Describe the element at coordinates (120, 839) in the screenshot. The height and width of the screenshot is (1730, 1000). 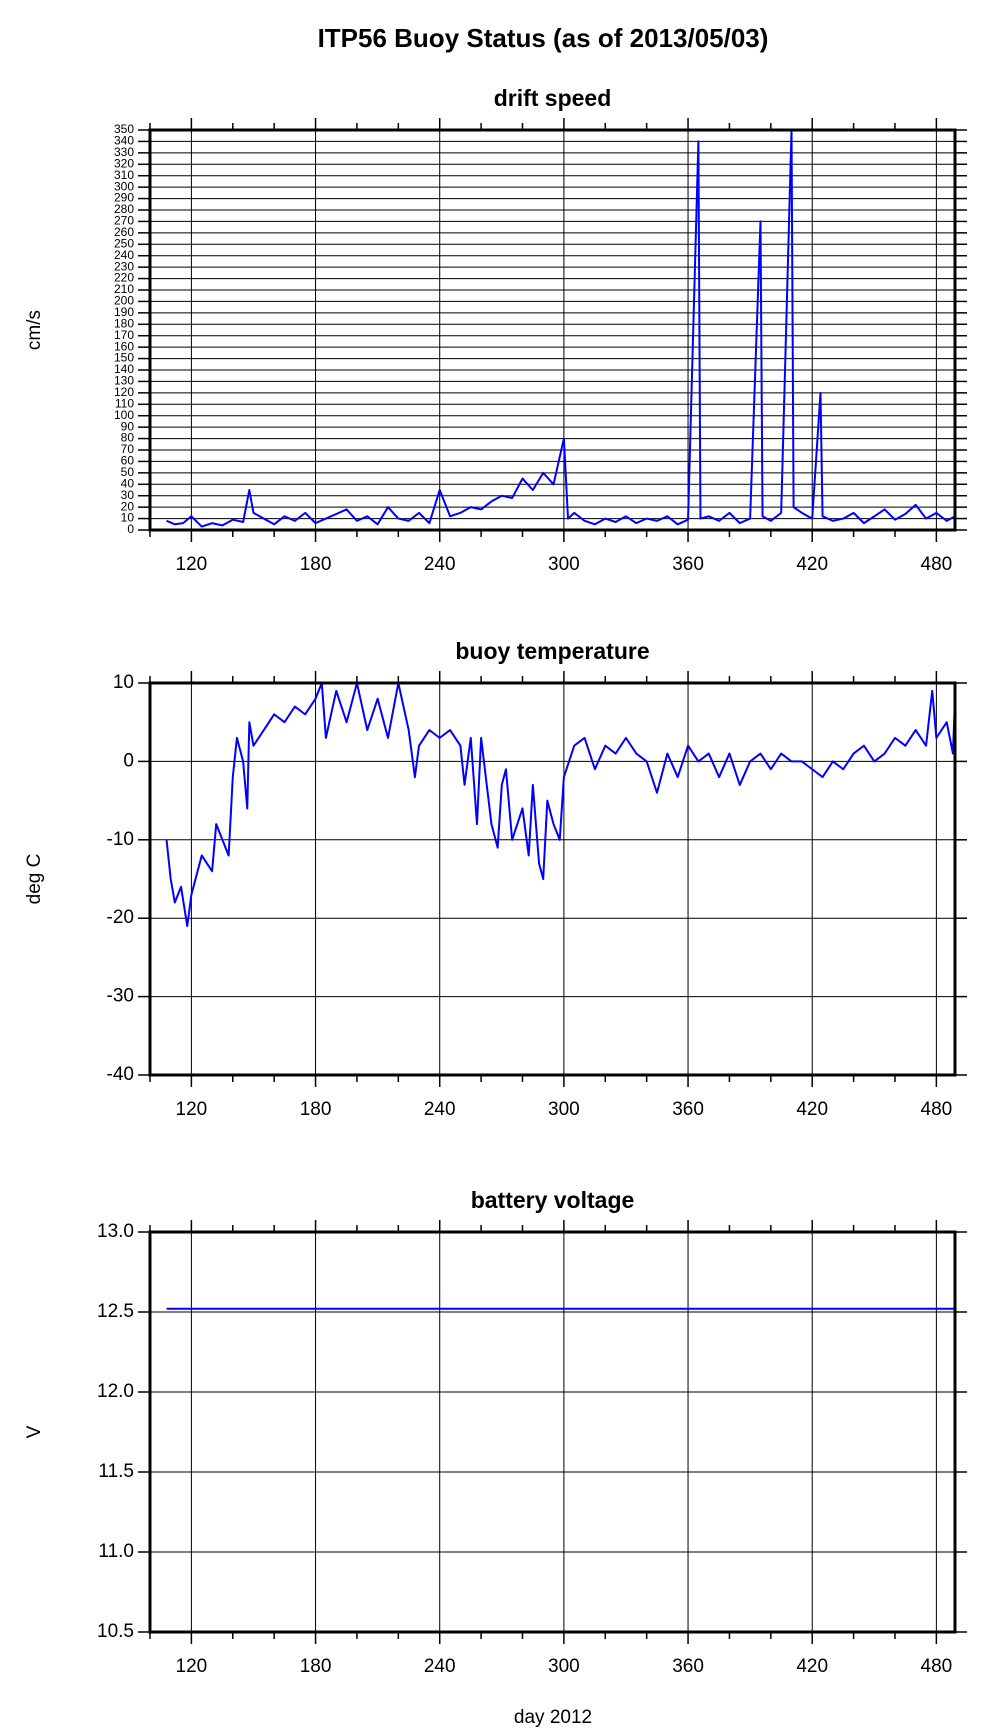
I see `y-tick-label: -10` at that location.